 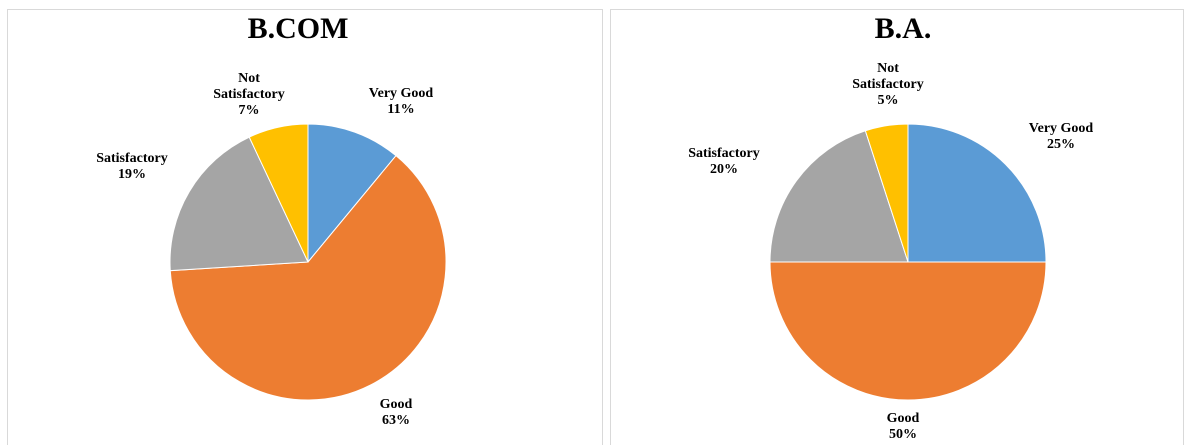 What do you see at coordinates (396, 412) in the screenshot?
I see `data-label-good: Good 63%` at bounding box center [396, 412].